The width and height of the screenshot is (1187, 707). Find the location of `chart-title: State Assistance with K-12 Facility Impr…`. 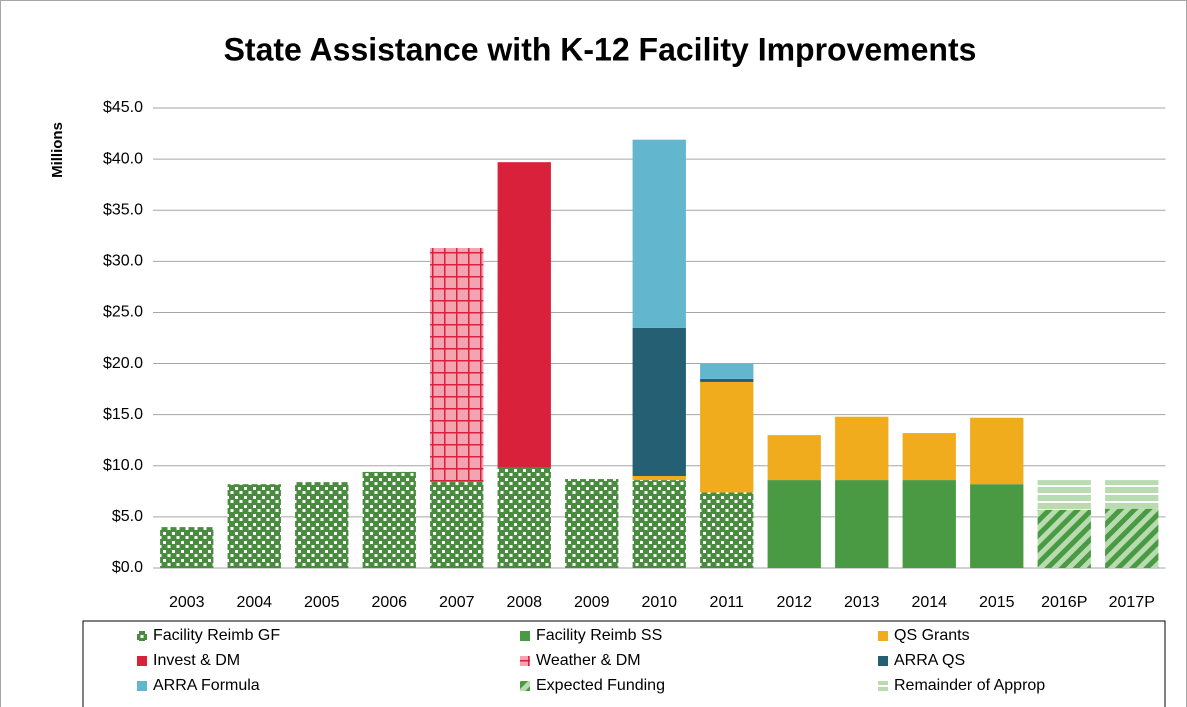

chart-title: State Assistance with K-12 Facility Impr… is located at coordinates (600, 49).